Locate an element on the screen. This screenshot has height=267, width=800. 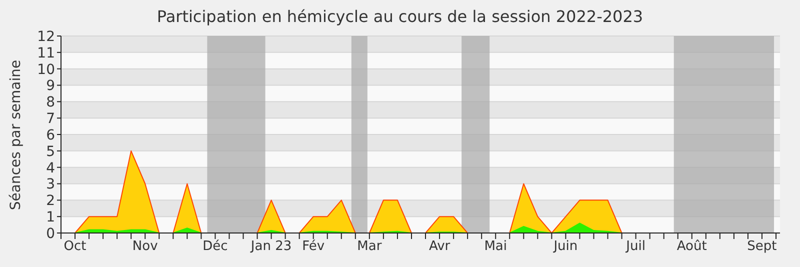
y-tick-label: 10 is located at coordinates (46, 70).